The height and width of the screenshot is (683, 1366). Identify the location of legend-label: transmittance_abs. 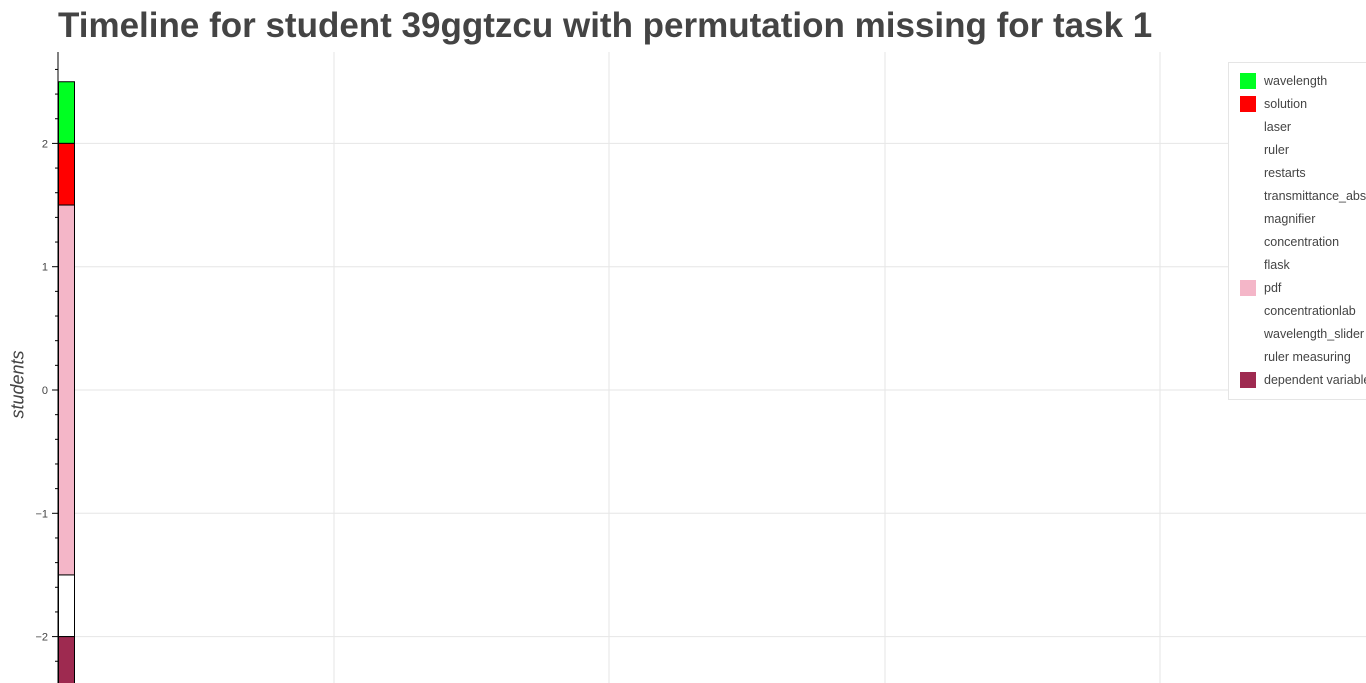
(1315, 196).